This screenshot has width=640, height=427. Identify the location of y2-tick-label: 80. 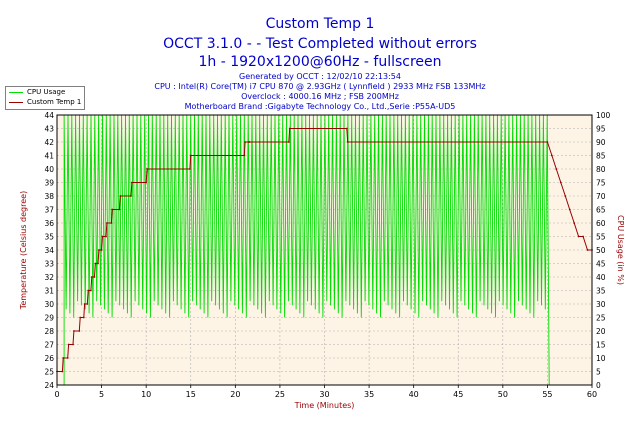
(601, 169).